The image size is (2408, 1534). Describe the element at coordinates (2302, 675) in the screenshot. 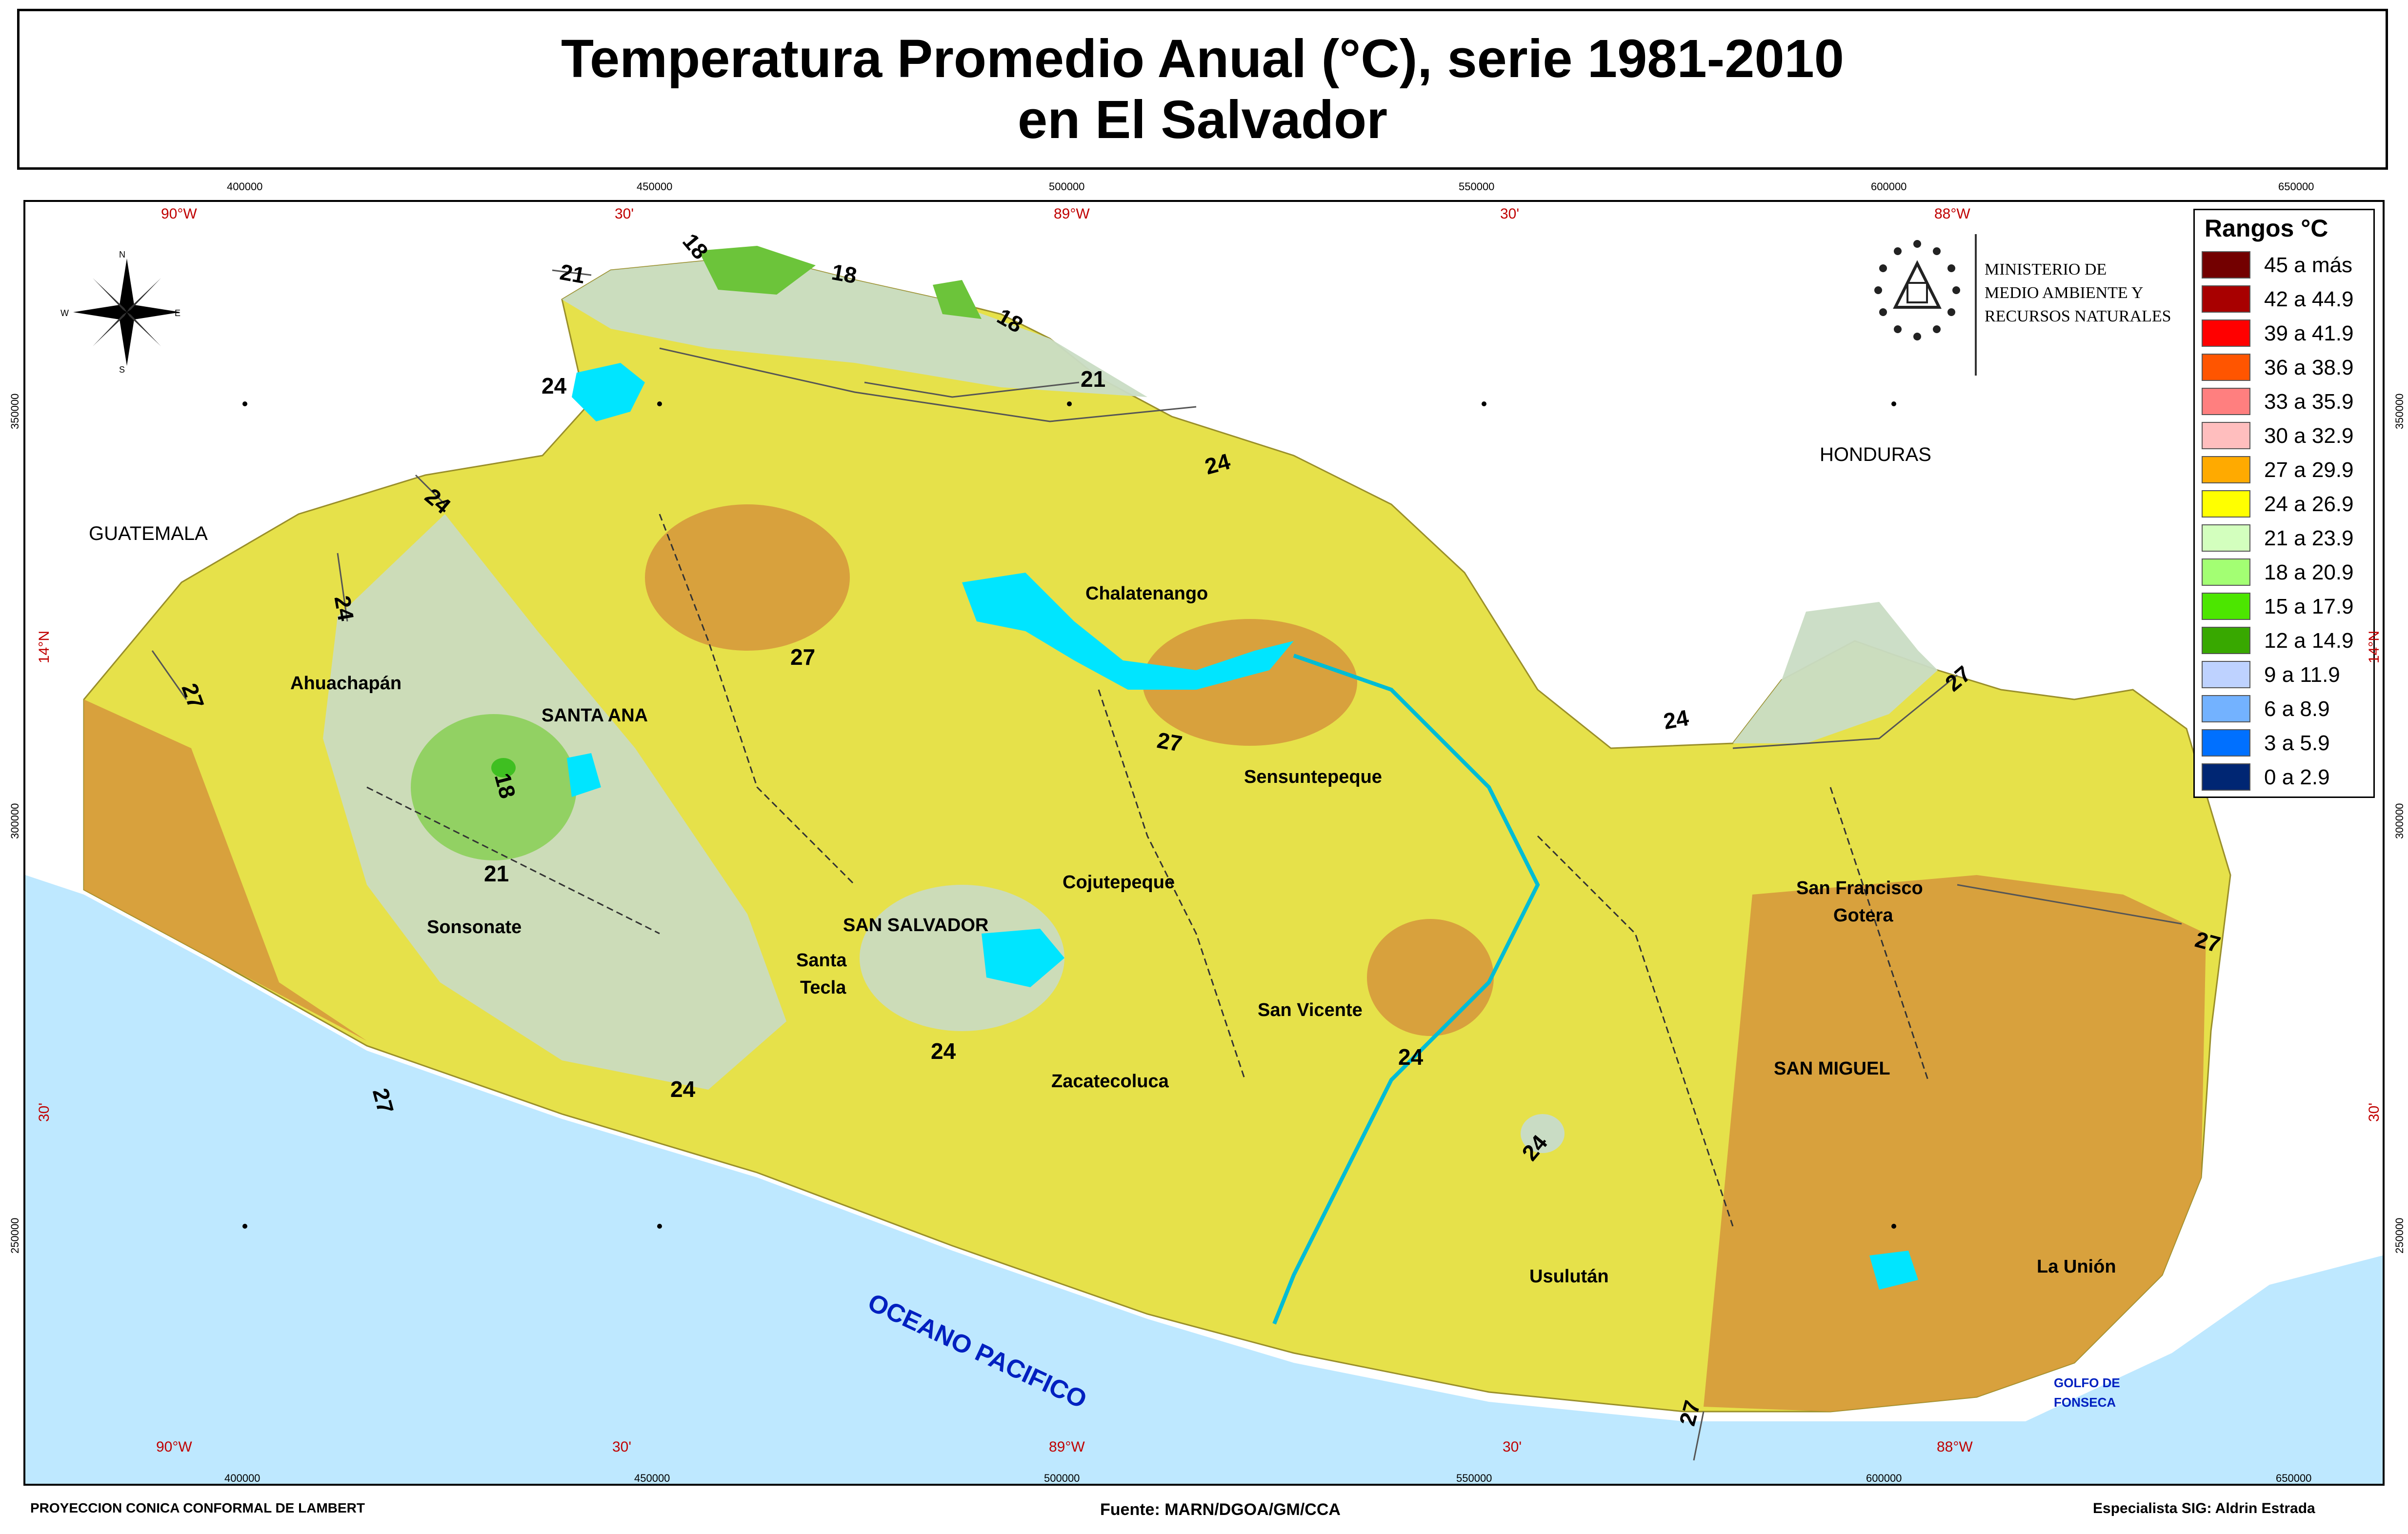

I see `legend-label: 9 a 11.9` at that location.